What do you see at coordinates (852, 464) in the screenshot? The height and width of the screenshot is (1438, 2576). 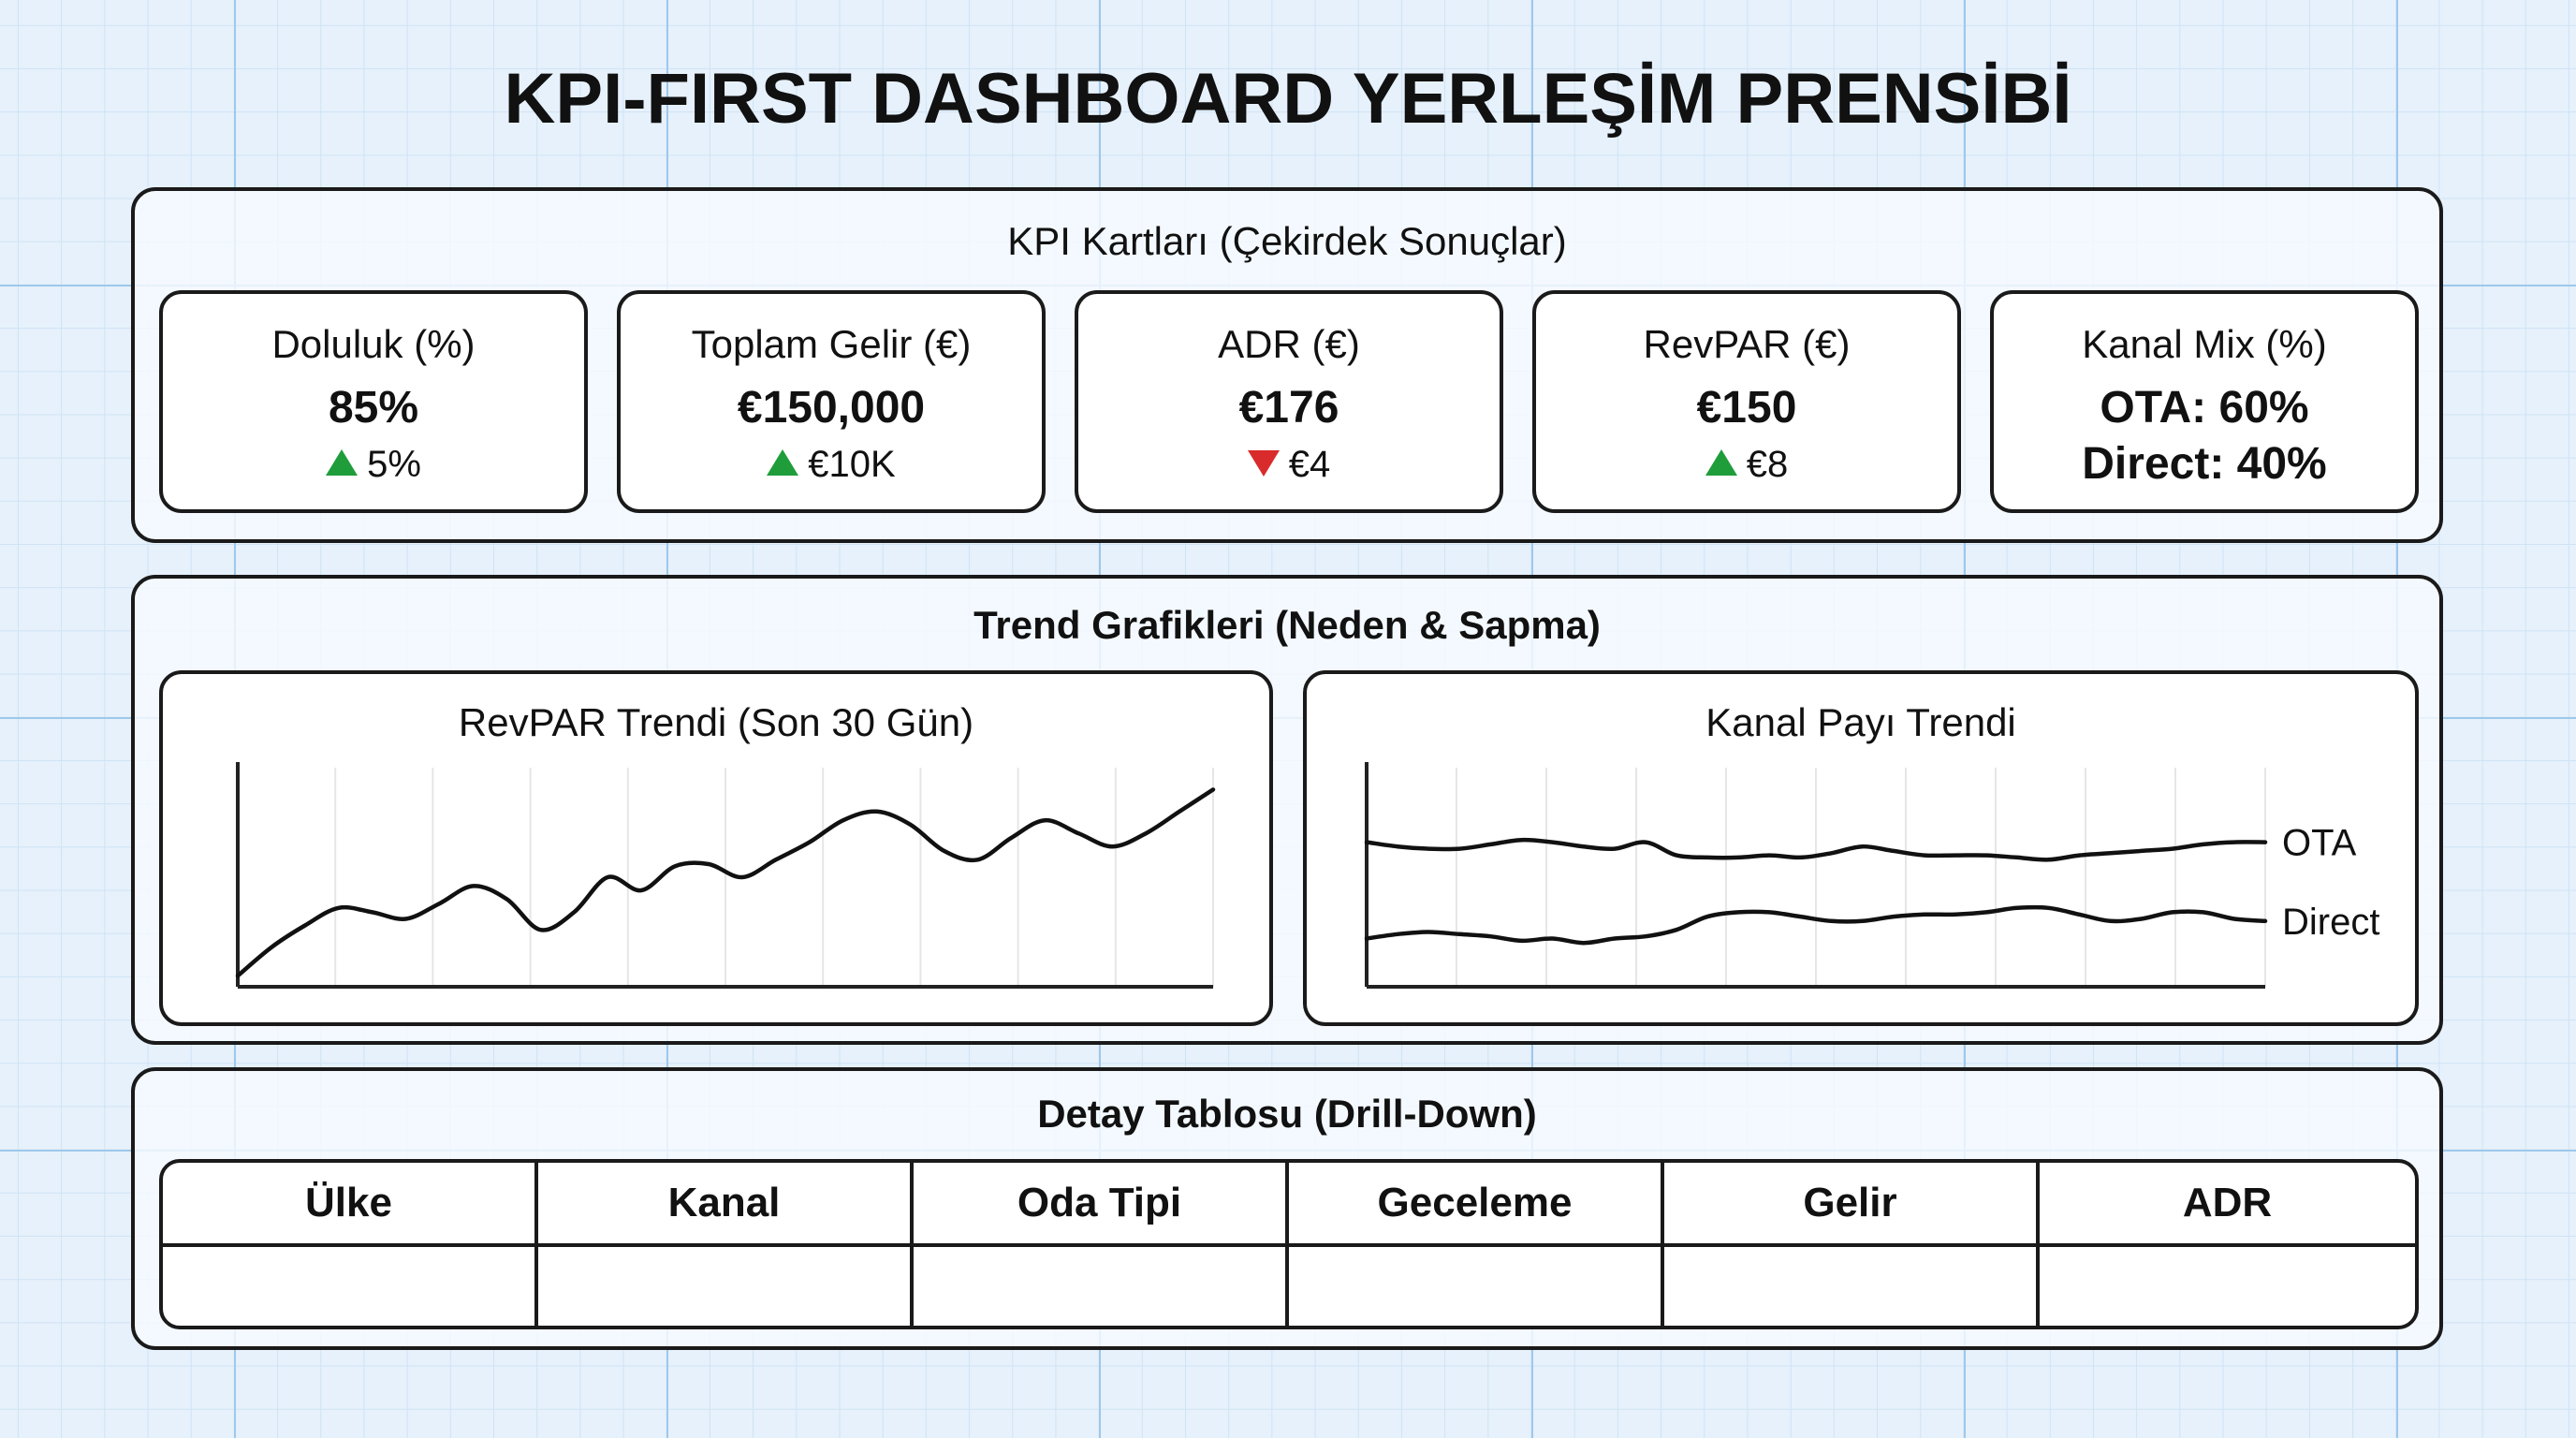 I see `kpi-delta-value: €10K` at bounding box center [852, 464].